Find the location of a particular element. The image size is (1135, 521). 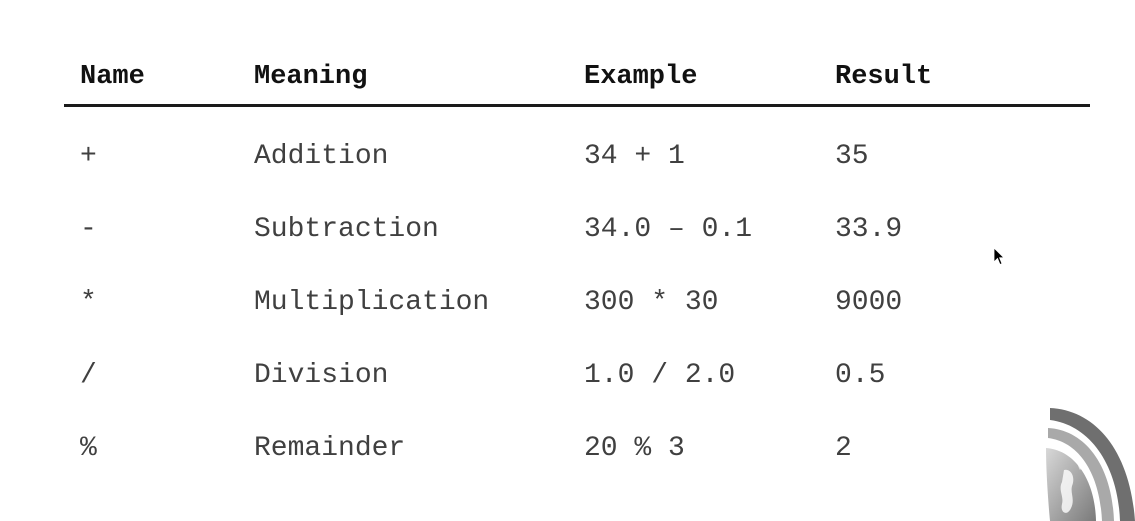

operator-meaning: Subtraction is located at coordinates (346, 229).